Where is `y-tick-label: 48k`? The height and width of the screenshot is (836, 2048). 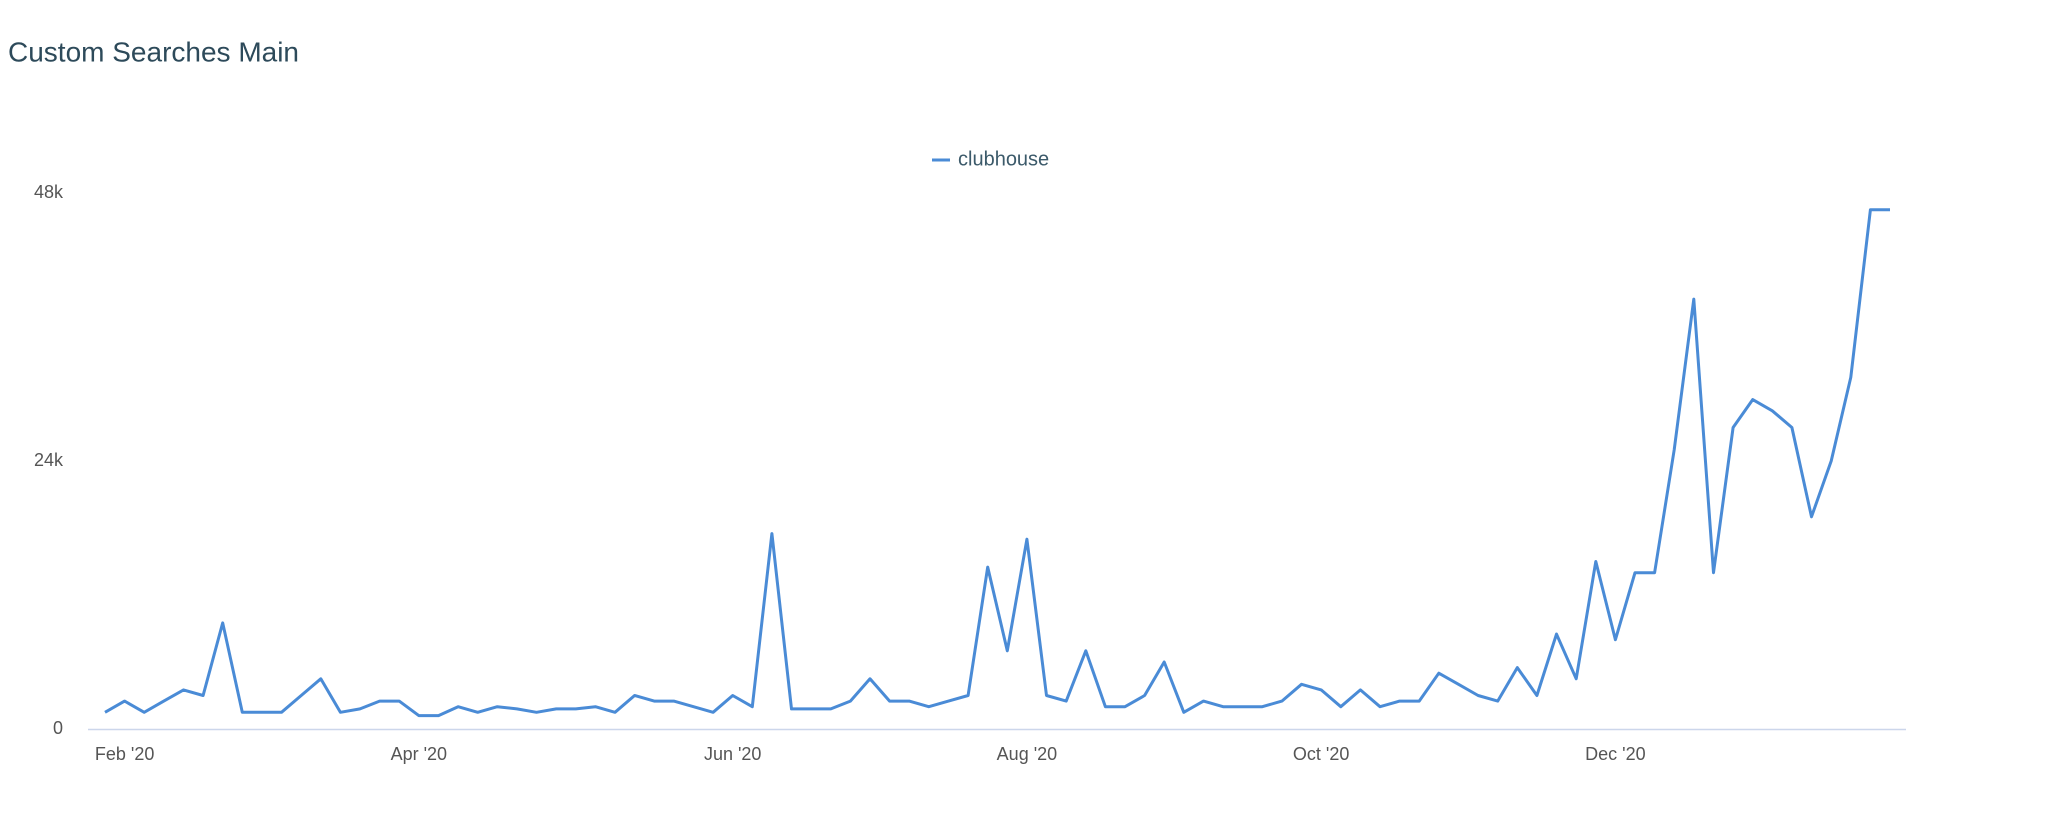
y-tick-label: 48k is located at coordinates (49, 192).